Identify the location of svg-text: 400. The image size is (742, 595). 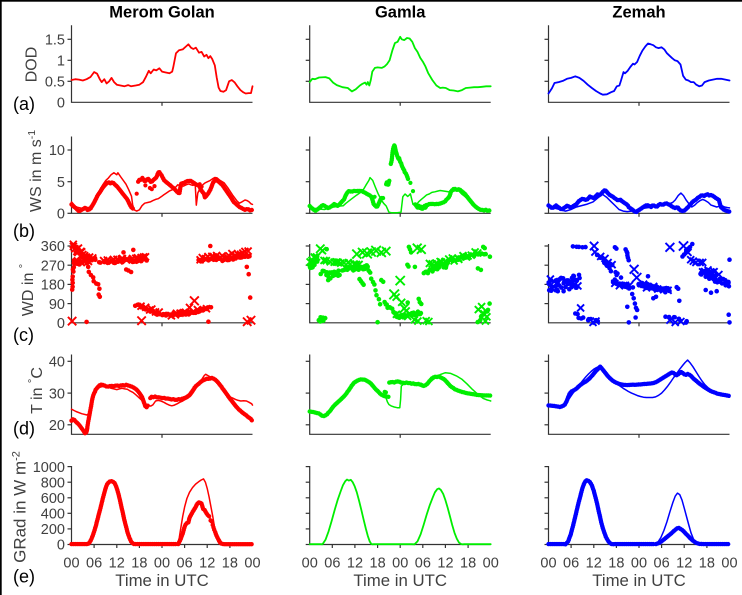
(53, 515).